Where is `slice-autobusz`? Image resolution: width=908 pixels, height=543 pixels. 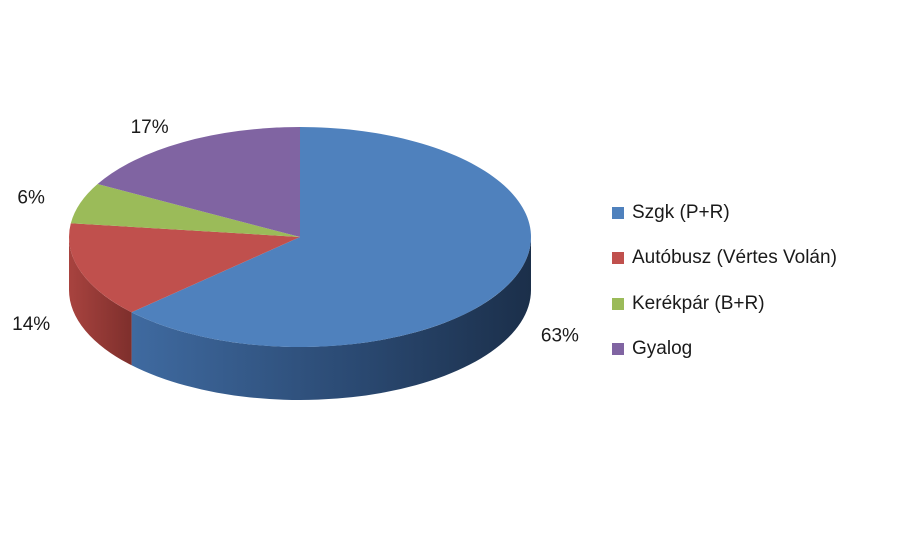
slice-autobusz is located at coordinates (184, 268).